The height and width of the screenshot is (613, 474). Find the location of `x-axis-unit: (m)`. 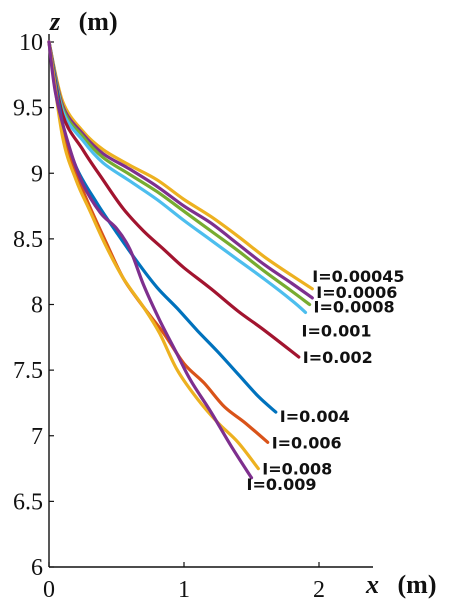

x-axis-unit: (m) is located at coordinates (417, 584).